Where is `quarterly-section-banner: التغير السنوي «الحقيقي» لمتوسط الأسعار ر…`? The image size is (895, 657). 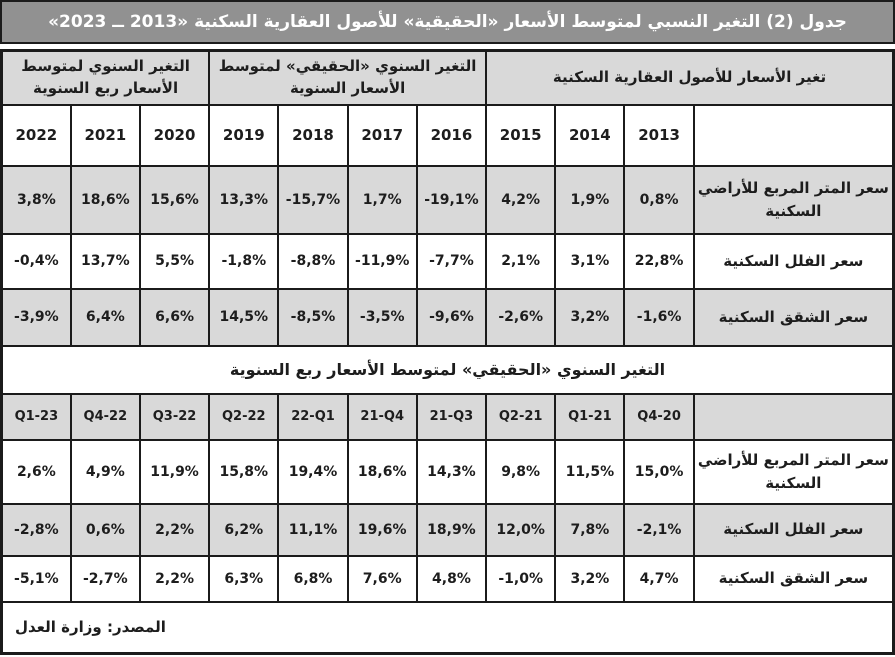 quarterly-section-banner: التغير السنوي «الحقيقي» لمتوسط الأسعار ر… is located at coordinates (447, 369).